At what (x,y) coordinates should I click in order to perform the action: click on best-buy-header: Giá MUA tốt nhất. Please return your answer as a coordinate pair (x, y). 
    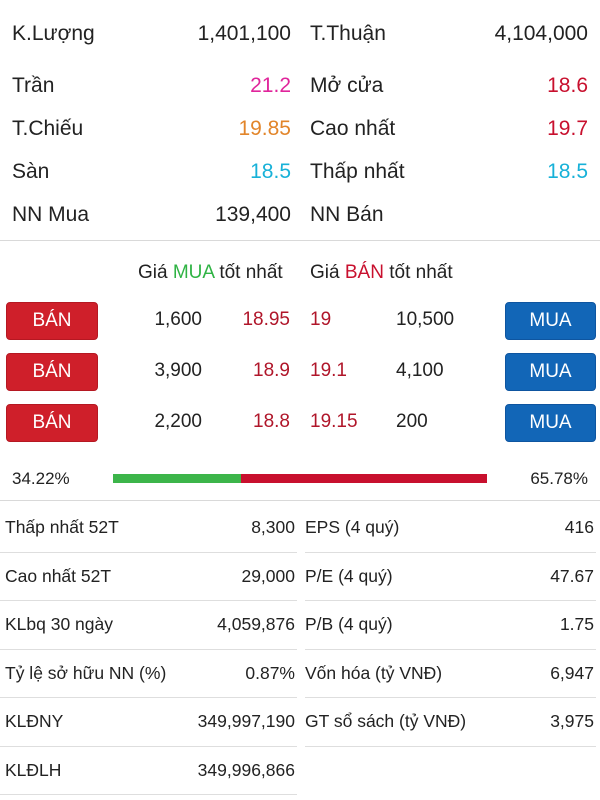
    Looking at the image, I should click on (210, 273).